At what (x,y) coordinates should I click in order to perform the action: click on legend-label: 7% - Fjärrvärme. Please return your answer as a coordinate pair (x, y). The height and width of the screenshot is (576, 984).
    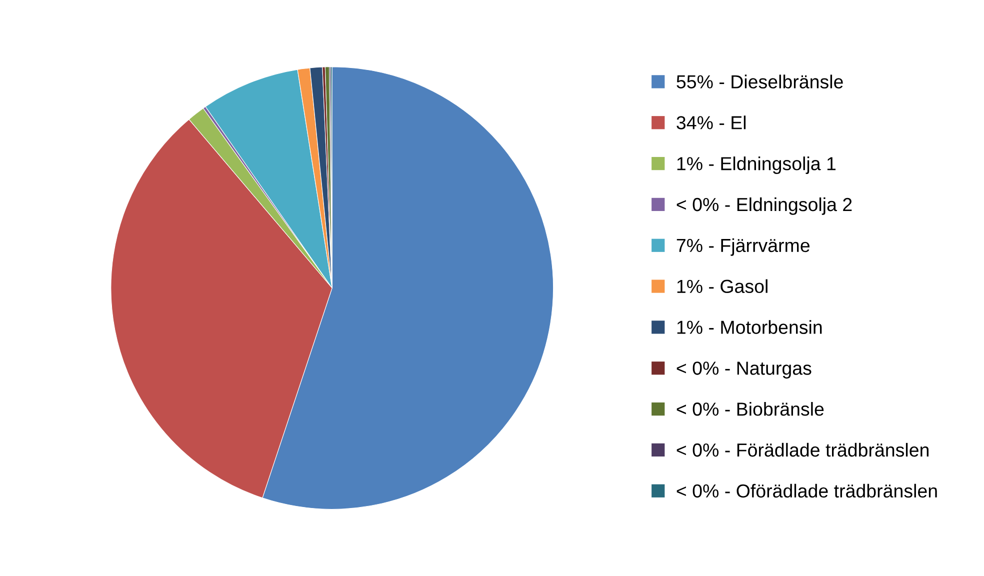
    Looking at the image, I should click on (743, 247).